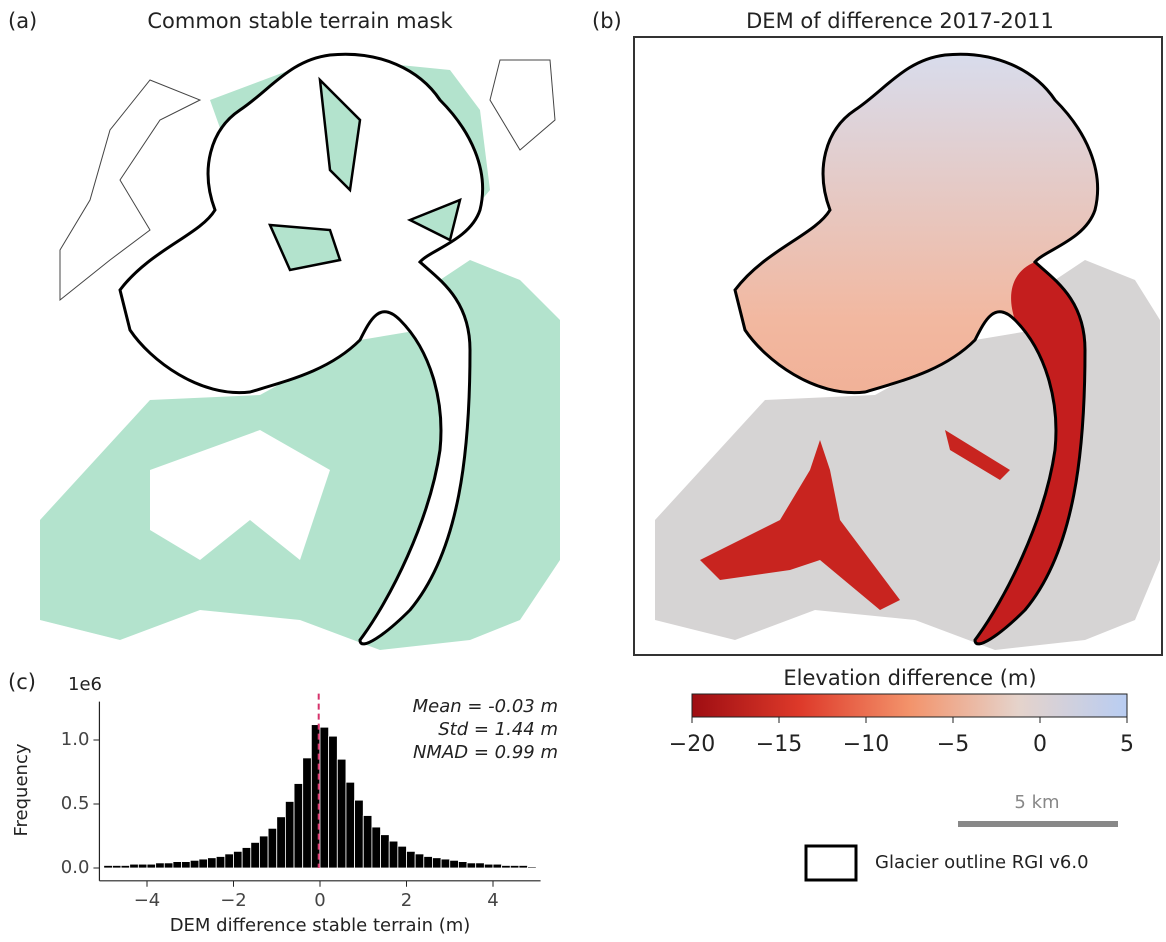  I want to click on y-axis-label: Frequency, so click(21, 789).